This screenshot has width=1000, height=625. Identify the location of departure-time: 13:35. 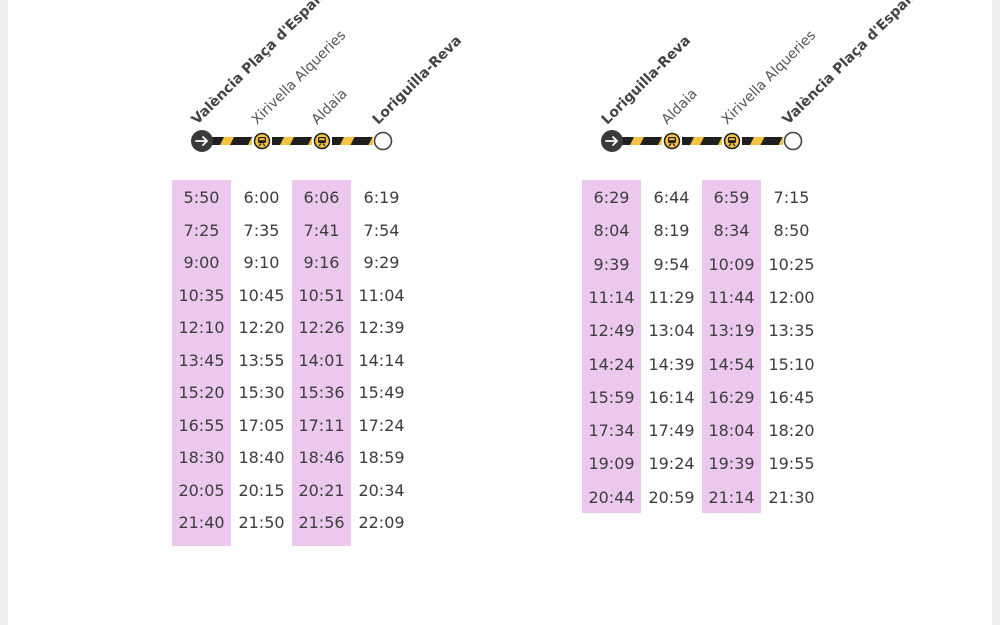
(791, 331).